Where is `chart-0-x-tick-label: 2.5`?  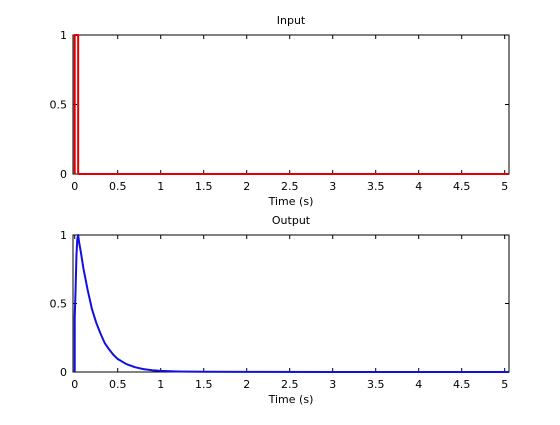 chart-0-x-tick-label: 2.5 is located at coordinates (290, 186).